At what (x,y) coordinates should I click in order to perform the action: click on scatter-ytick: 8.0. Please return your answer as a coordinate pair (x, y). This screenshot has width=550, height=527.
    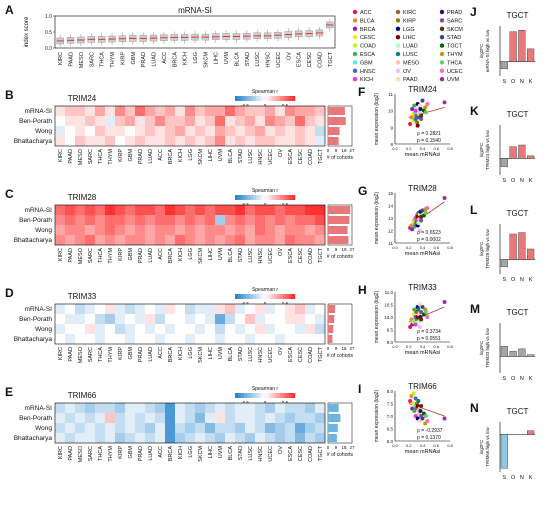
    Looking at the image, I should click on (390, 391).